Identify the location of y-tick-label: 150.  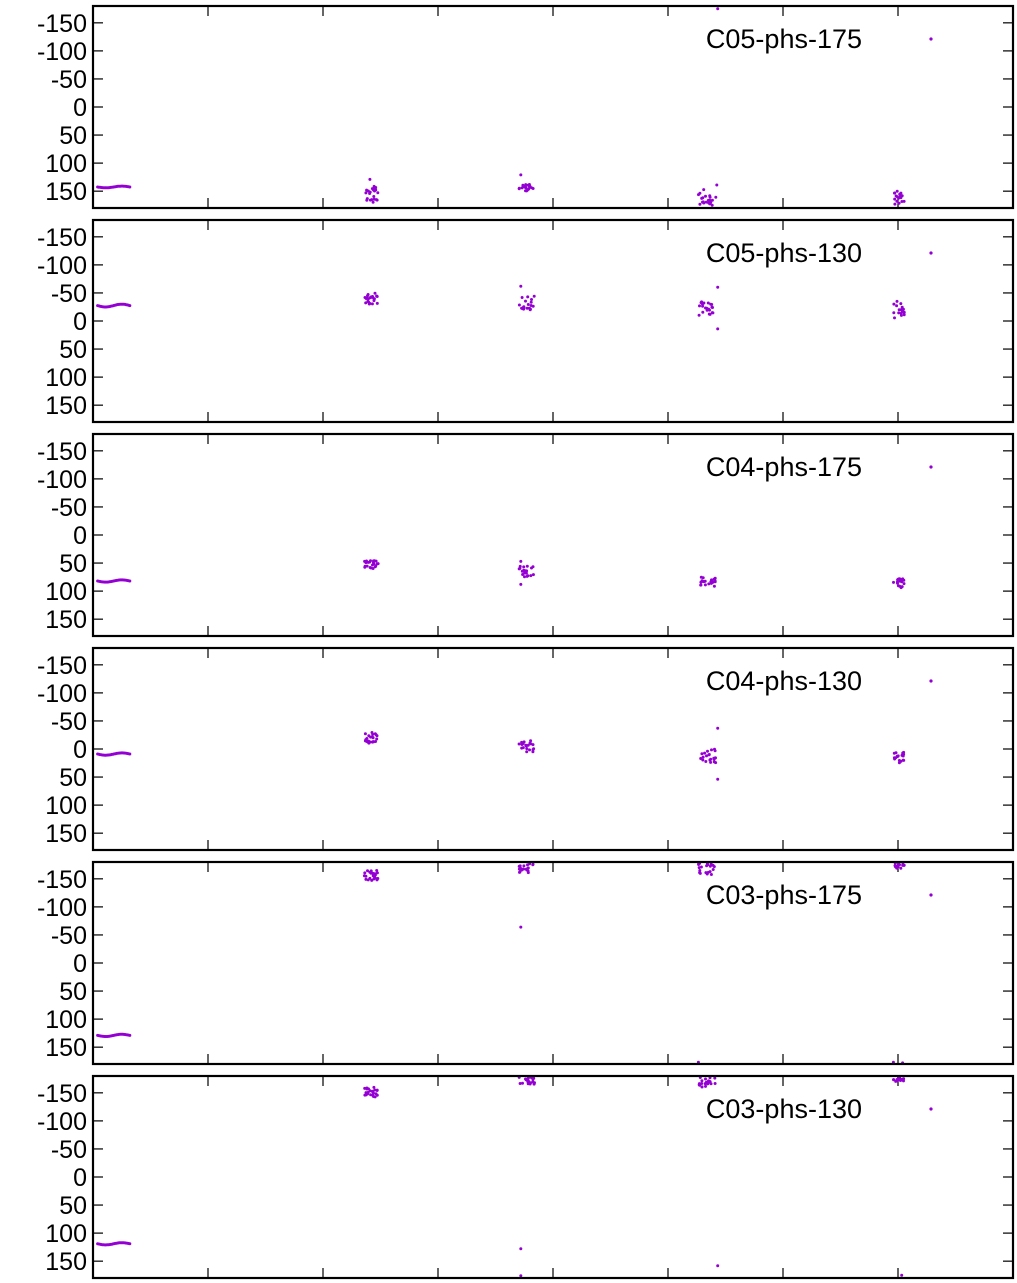
(66, 834).